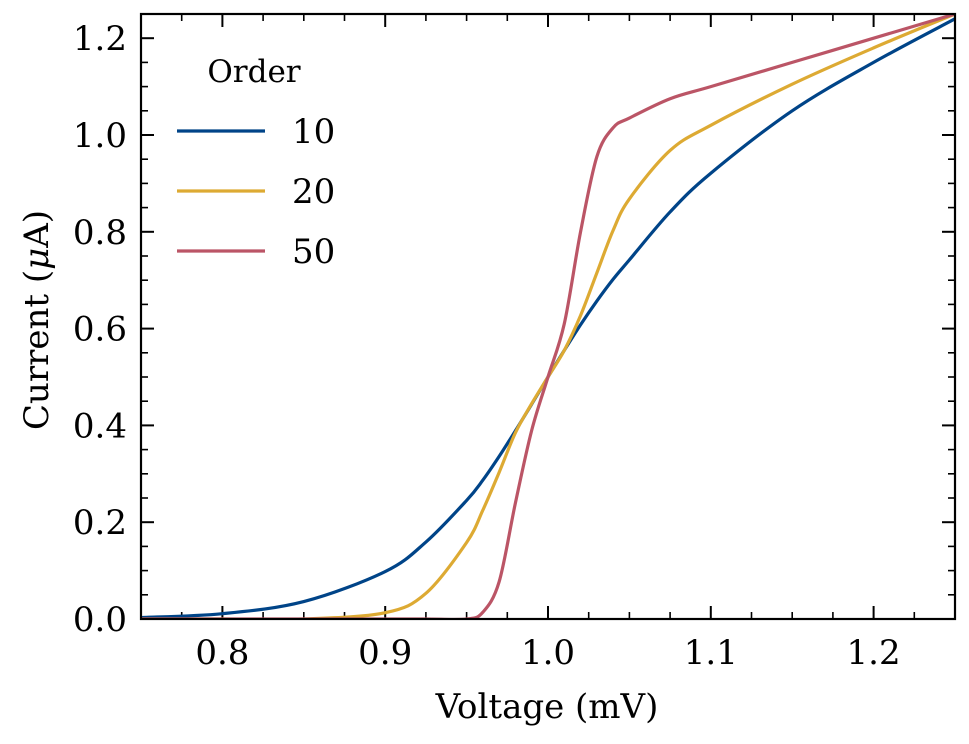 Image resolution: width=969 pixels, height=744 pixels. What do you see at coordinates (547, 707) in the screenshot?
I see `x-axis-title: Voltage (mV)` at bounding box center [547, 707].